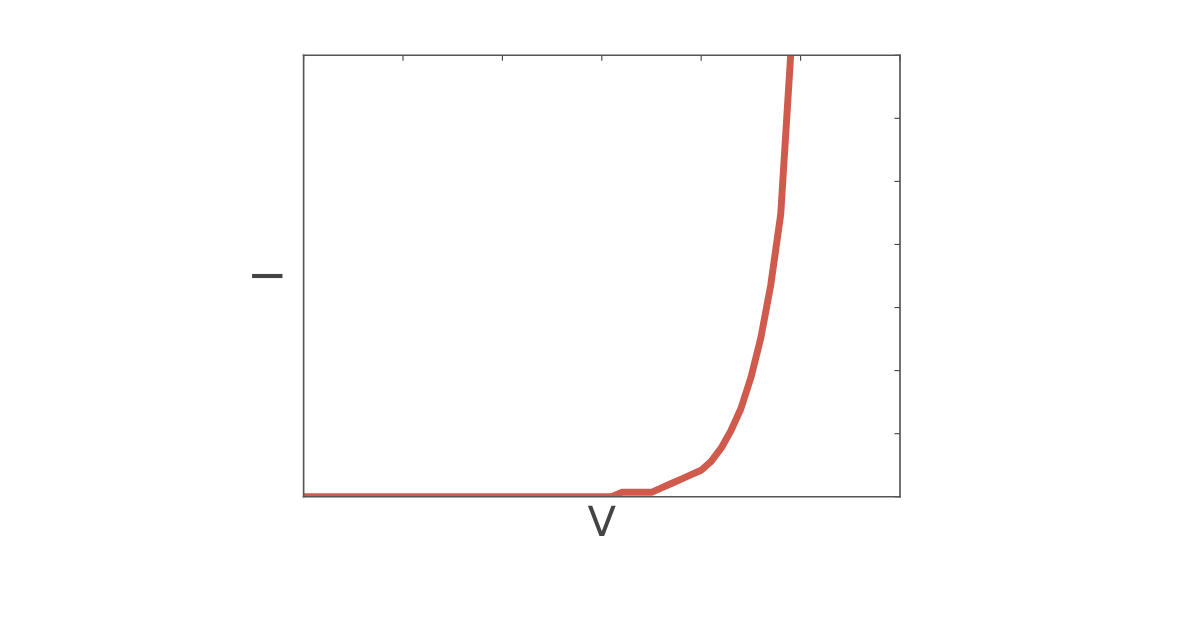 The image size is (1200, 628). What do you see at coordinates (267, 276) in the screenshot?
I see `y-axis-title: I` at bounding box center [267, 276].